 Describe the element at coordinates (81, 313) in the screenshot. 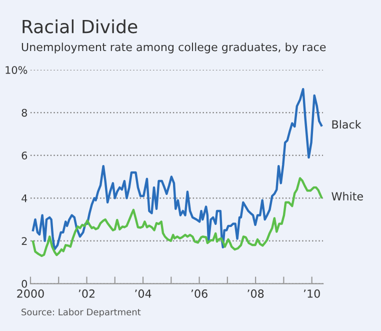

I see `source-note: Source: Labor Department` at that location.